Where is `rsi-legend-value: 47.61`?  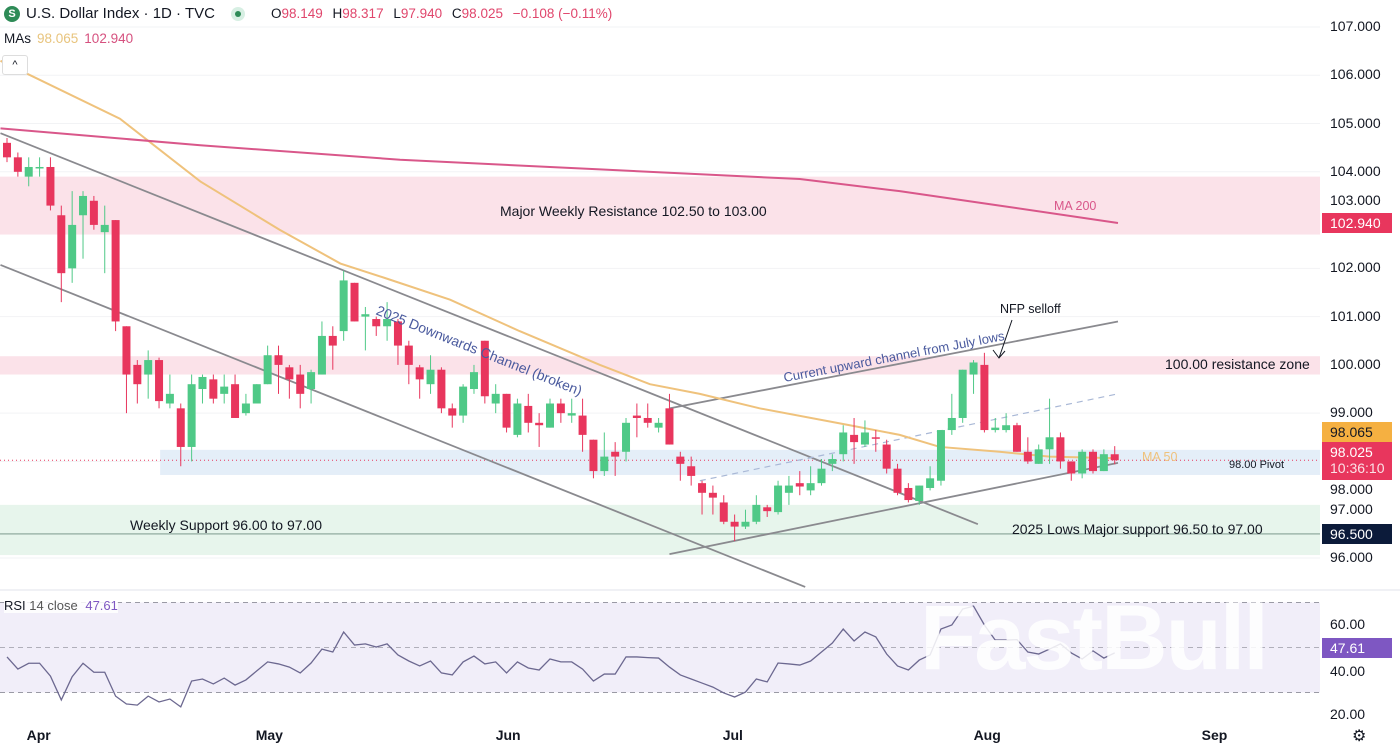
rsi-legend-value: 47.61 is located at coordinates (101, 605).